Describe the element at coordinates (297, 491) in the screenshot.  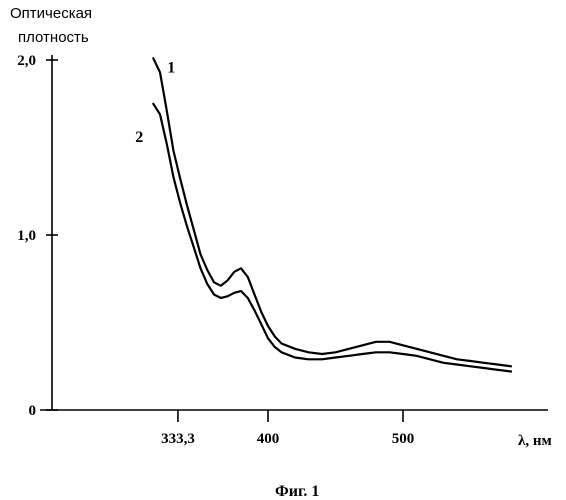
I see `figure-caption: Фиг. 1` at that location.